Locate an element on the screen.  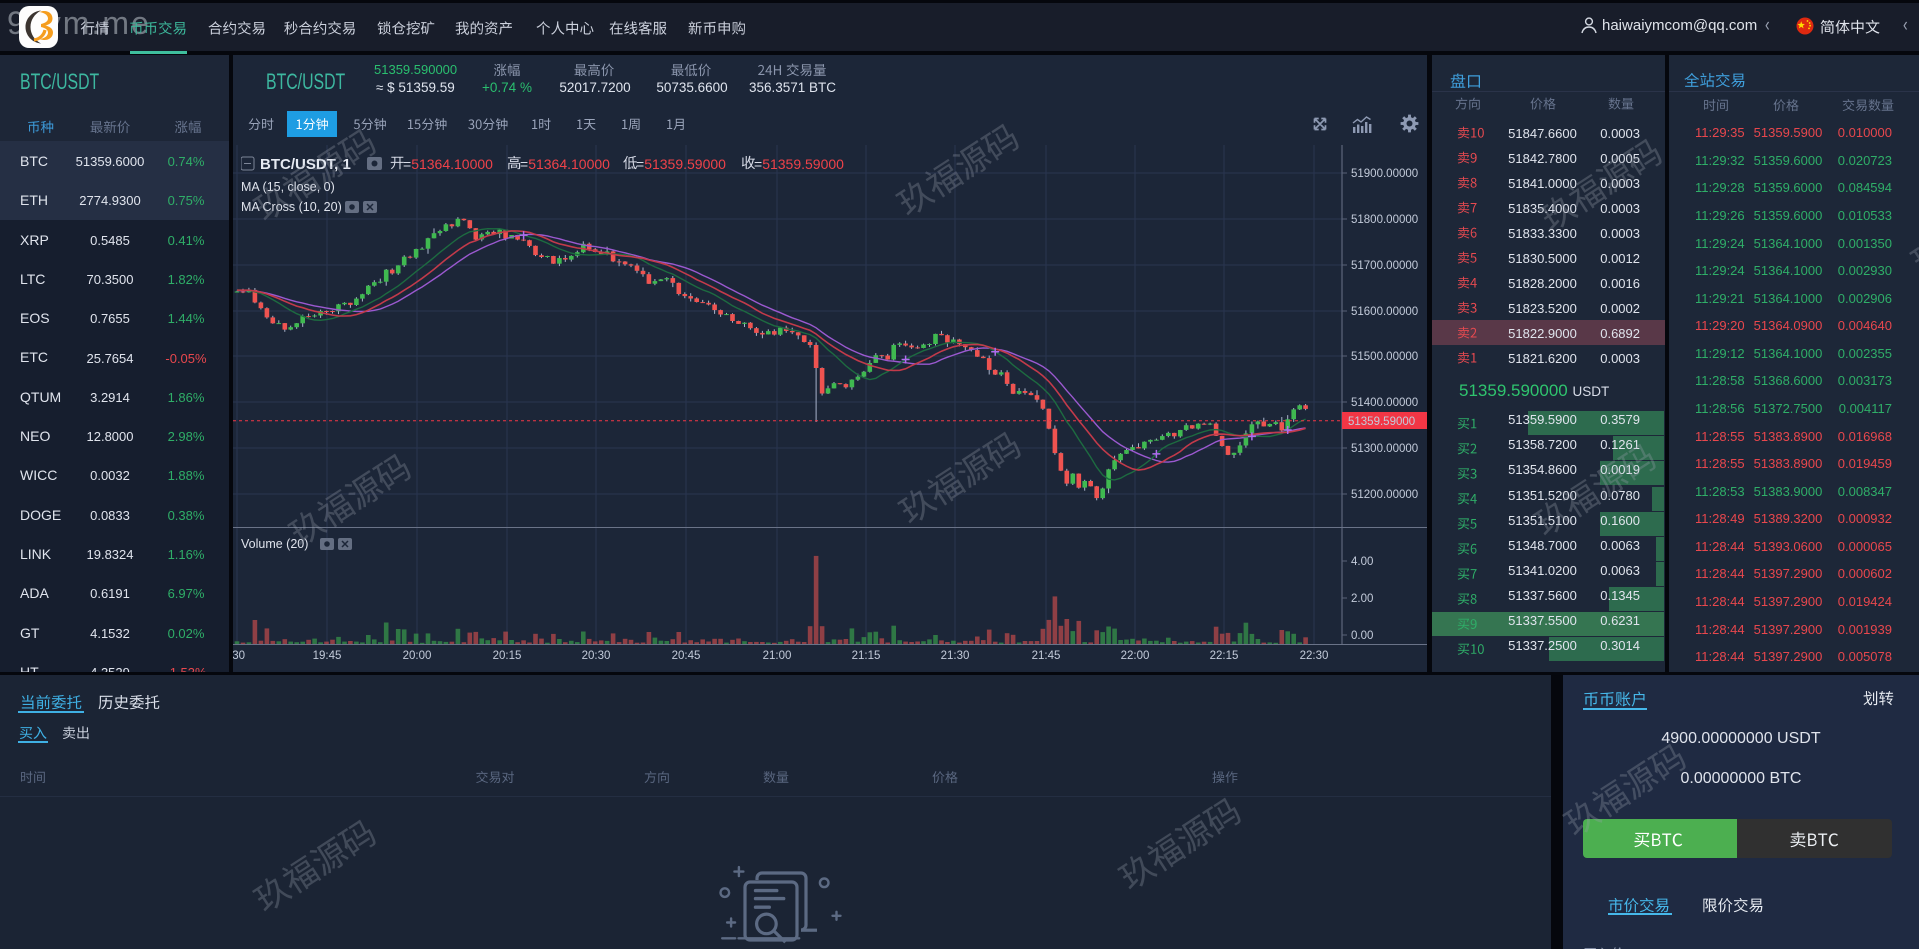
svg-text: 51359.59000 is located at coordinates (1381, 422).